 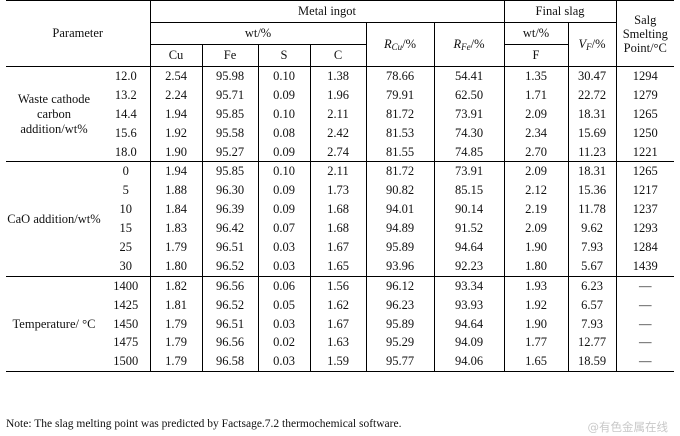 What do you see at coordinates (54, 324) in the screenshot?
I see `group-label: Temperature/ °C` at bounding box center [54, 324].